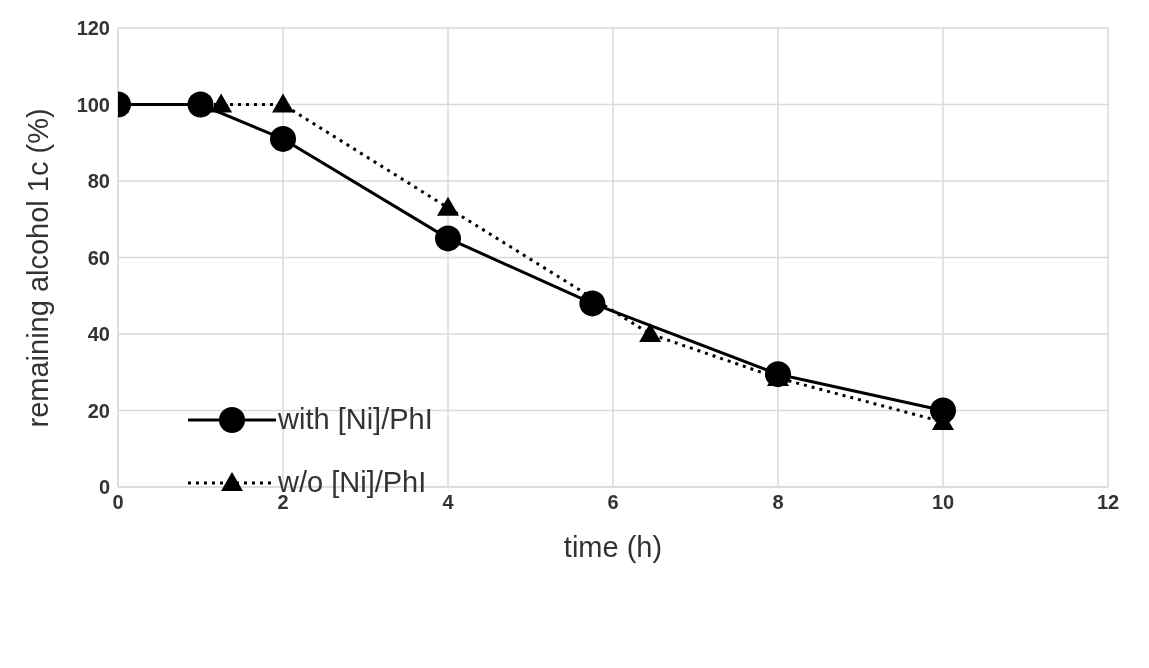 This screenshot has height=668, width=1149. Describe the element at coordinates (98, 334) in the screenshot. I see `y-tick-label: 40` at that location.